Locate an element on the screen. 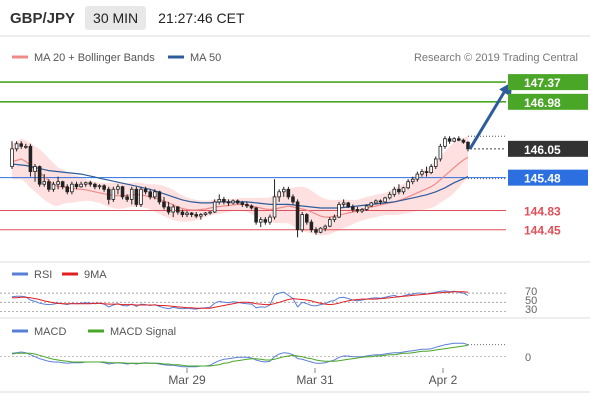 The image size is (590, 400). ma50-legend-label: MA 50 is located at coordinates (205, 58).